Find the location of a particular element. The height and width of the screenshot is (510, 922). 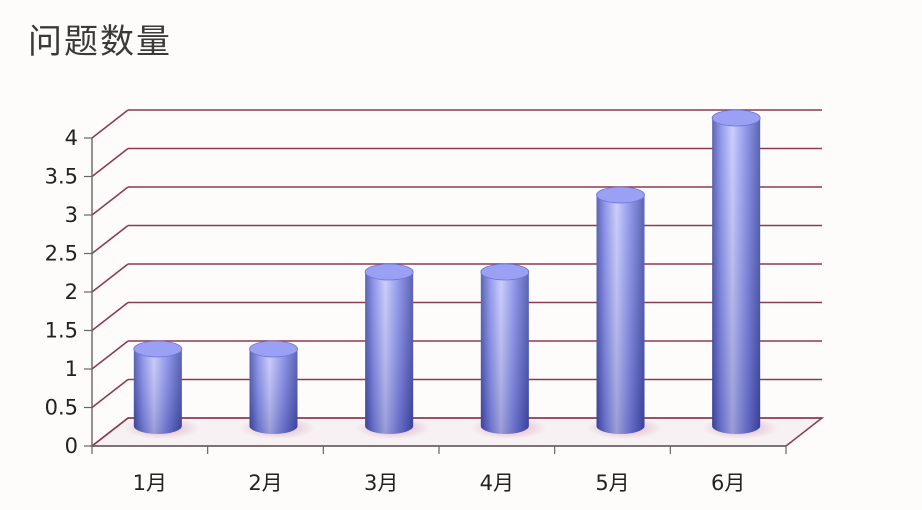

y-tick-label: 3 is located at coordinates (71, 215).